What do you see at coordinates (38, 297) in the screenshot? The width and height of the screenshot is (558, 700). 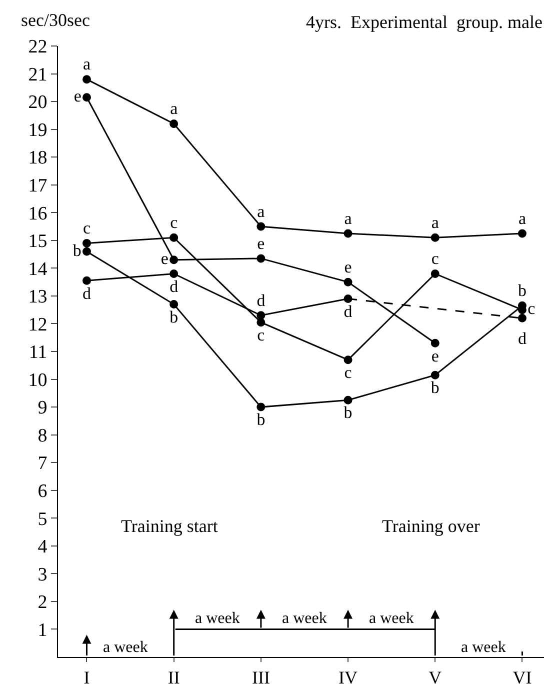 I see `y-tick-label: 13` at bounding box center [38, 297].